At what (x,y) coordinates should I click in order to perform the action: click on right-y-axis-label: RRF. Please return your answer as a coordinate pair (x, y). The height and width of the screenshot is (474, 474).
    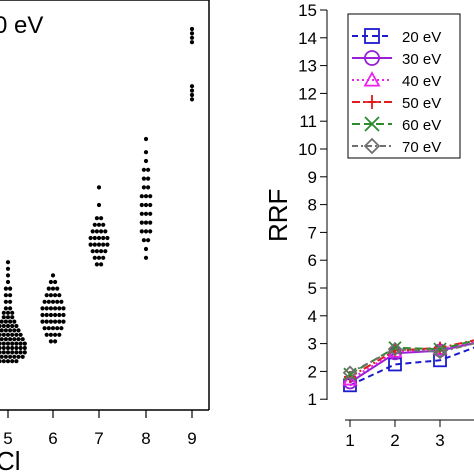
    Looking at the image, I should click on (278, 215).